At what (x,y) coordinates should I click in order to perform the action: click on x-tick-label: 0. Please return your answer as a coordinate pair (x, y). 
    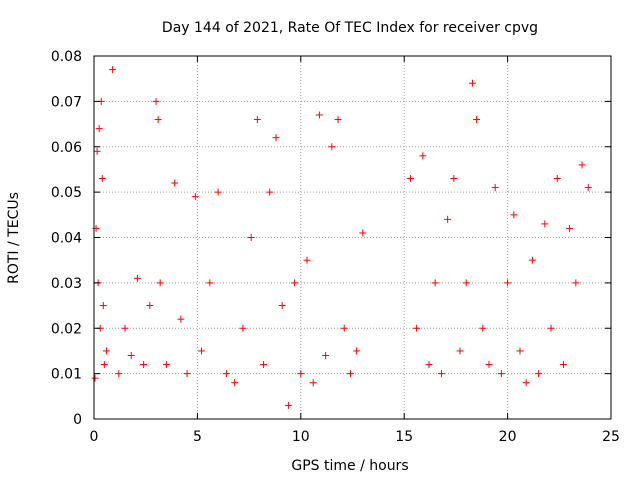
    Looking at the image, I should click on (94, 437).